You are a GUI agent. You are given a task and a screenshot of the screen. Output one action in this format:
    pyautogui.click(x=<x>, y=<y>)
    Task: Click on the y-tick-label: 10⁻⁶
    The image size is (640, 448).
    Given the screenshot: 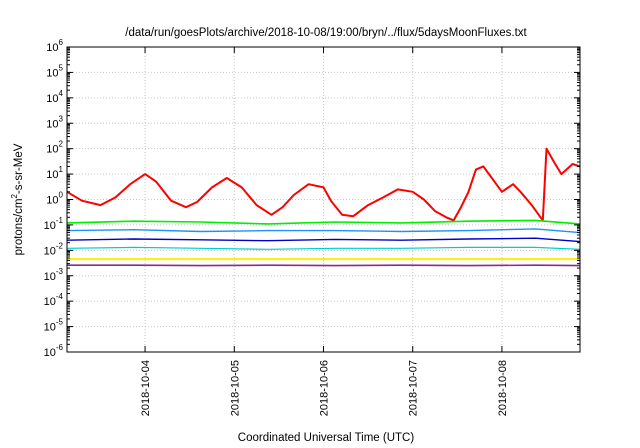 What is the action you would take?
    pyautogui.click(x=54, y=351)
    